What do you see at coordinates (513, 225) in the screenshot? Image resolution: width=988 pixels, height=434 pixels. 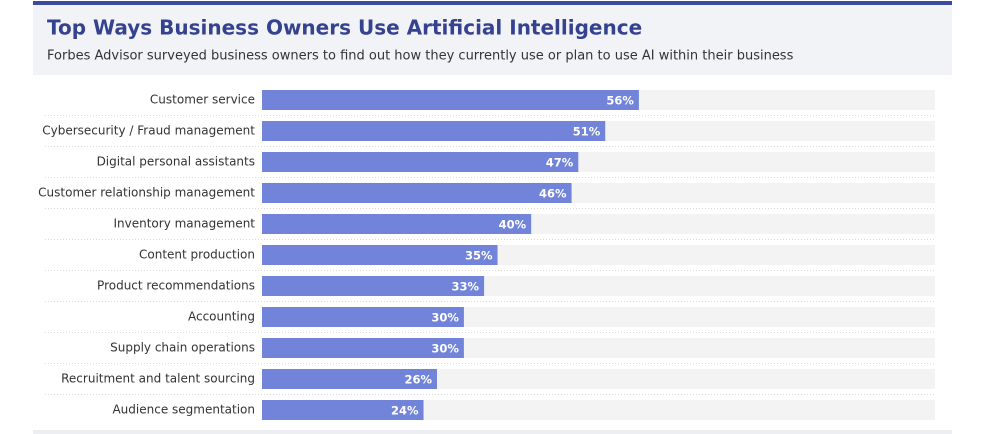 I see `value-label: 40%` at bounding box center [513, 225].